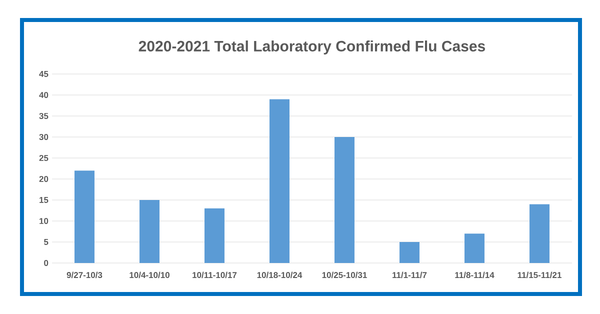 The image size is (600, 314). I want to click on y-tick-label: 0, so click(46, 263).